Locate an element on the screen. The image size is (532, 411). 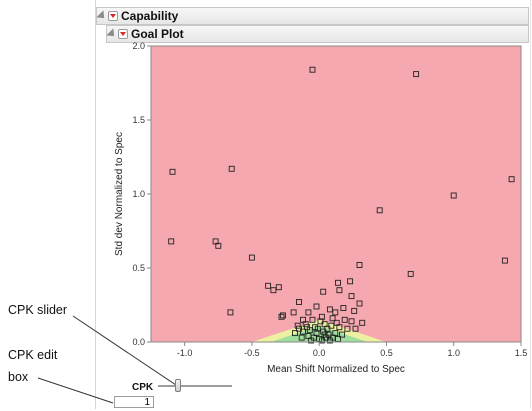
cpk-edit-callout-line is located at coordinates (75, 390).